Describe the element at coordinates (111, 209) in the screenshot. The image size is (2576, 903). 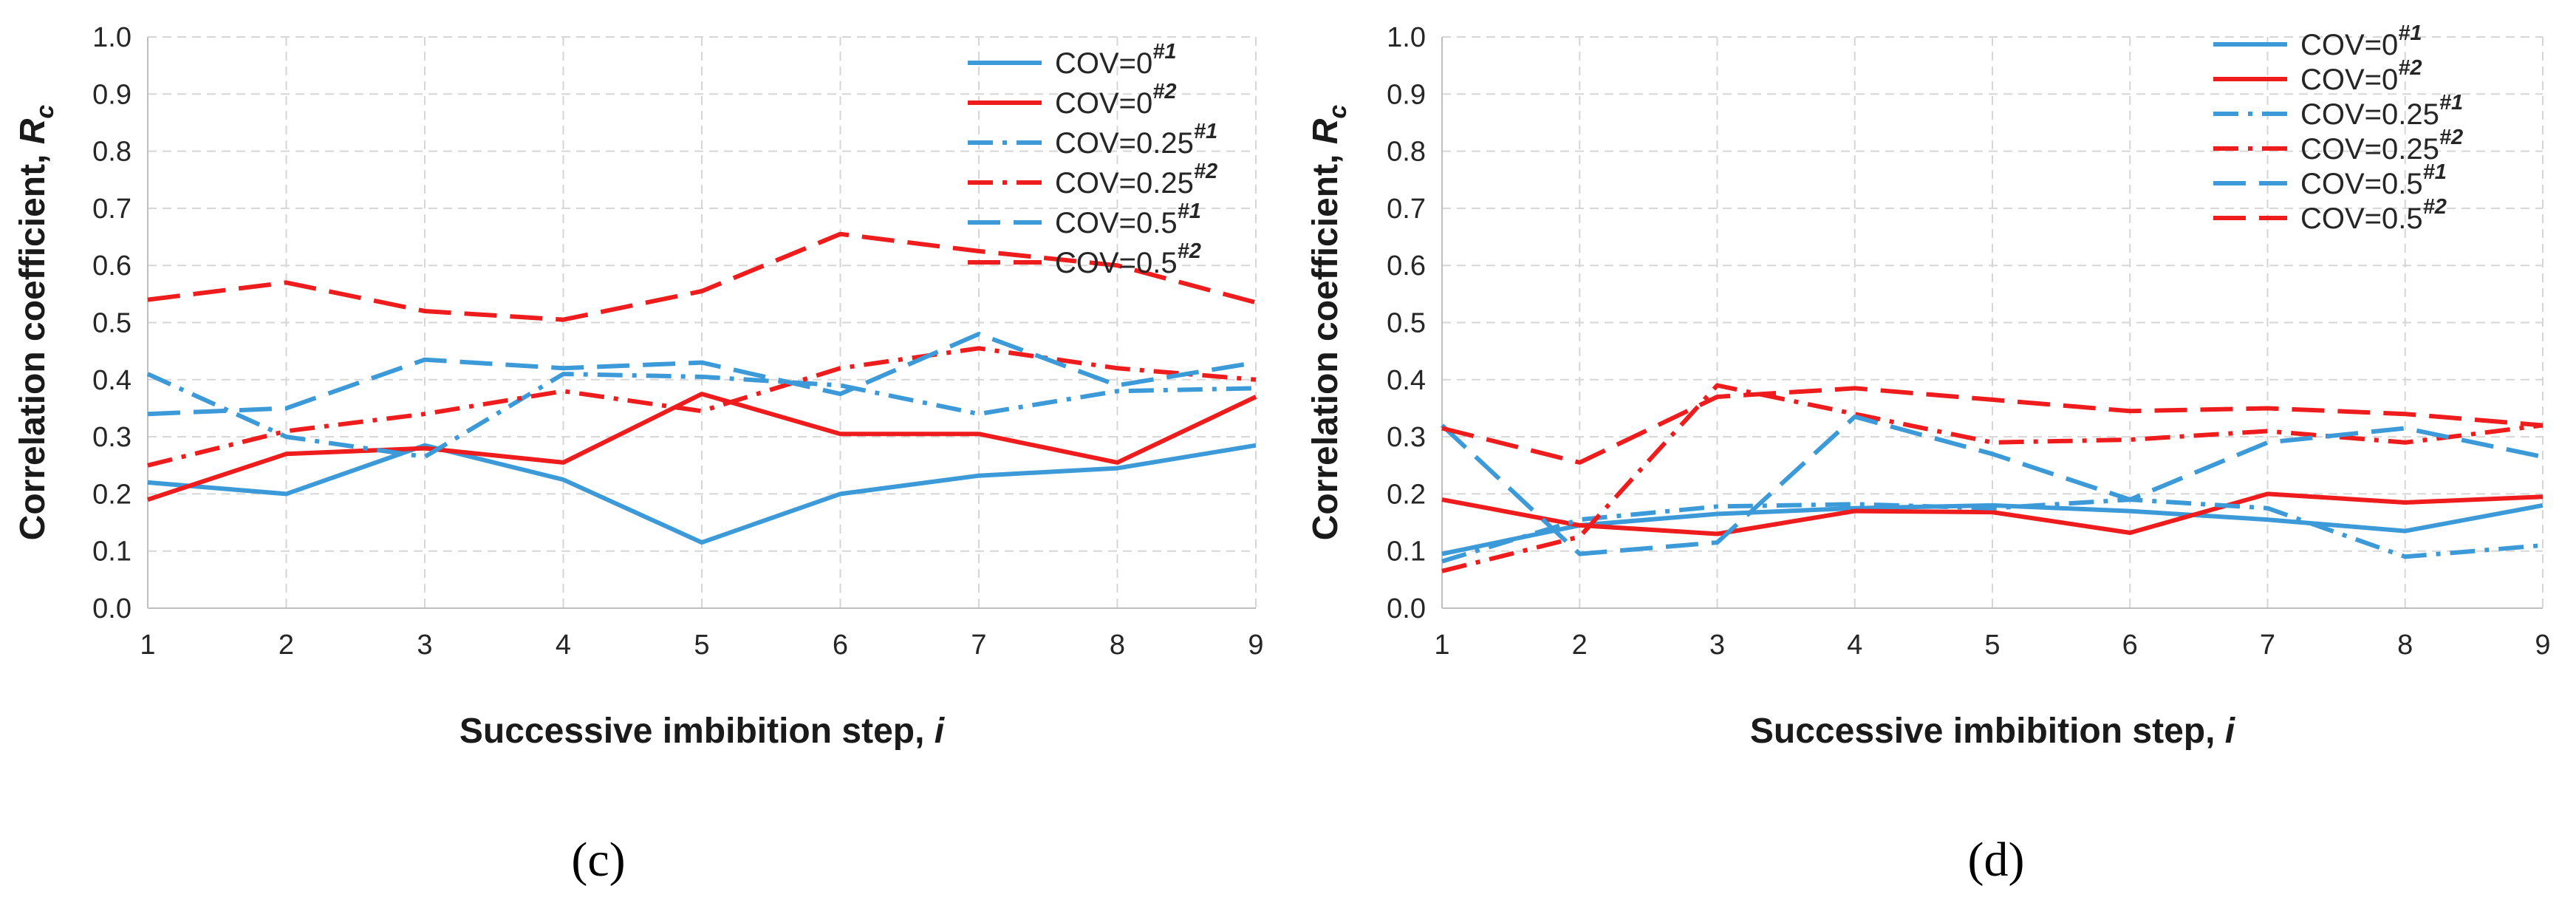
I see `panel-c-ytick-label: 0.7` at that location.